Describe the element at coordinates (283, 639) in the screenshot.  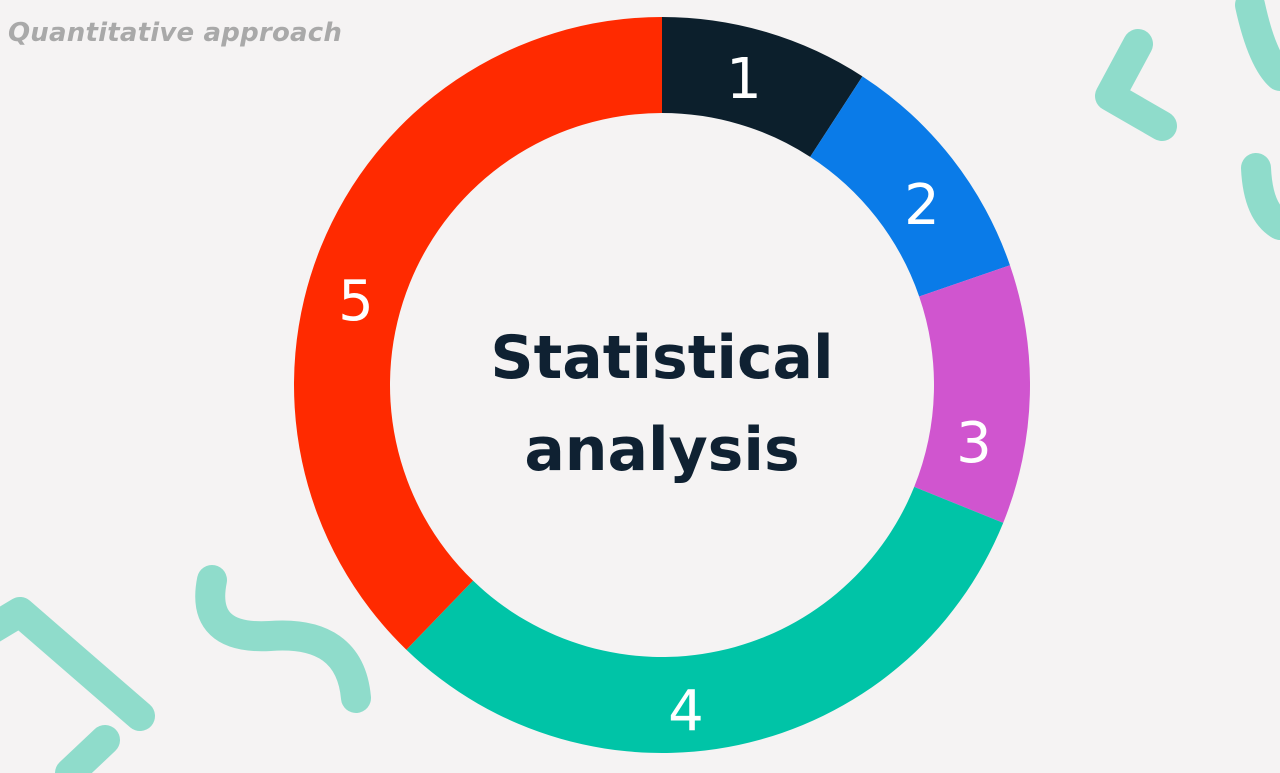
I see `deco-wave-bottom-left` at that location.